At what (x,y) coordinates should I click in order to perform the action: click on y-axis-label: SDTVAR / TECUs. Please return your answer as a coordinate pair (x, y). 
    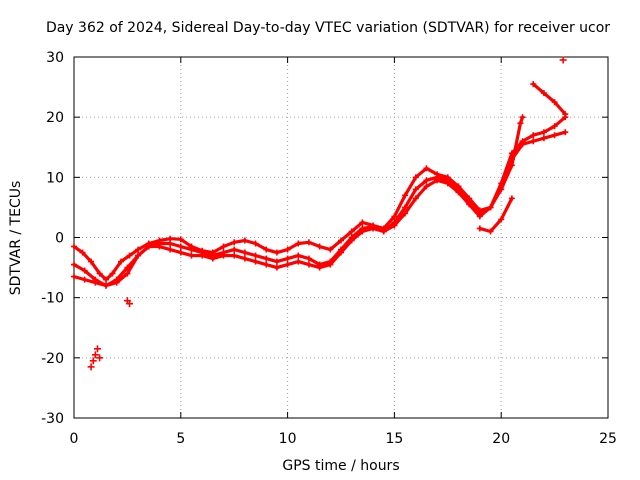
    Looking at the image, I should click on (16, 238).